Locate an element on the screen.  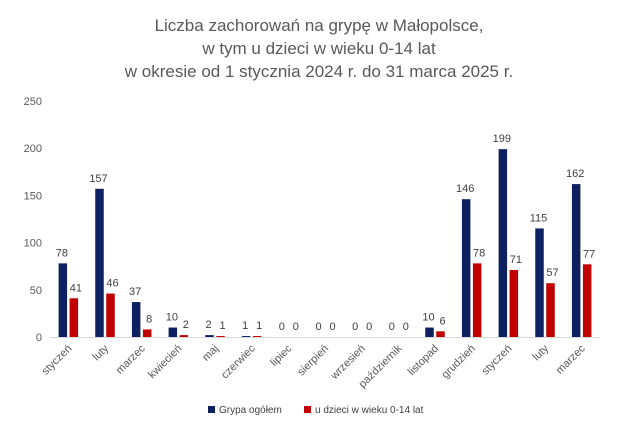
data-label: 57 is located at coordinates (552, 273).